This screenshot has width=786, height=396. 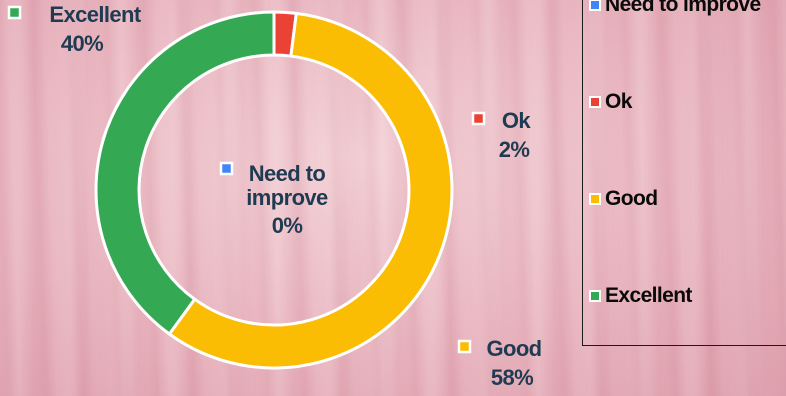 I want to click on legend-label-excellent: Excellent, so click(x=648, y=295).